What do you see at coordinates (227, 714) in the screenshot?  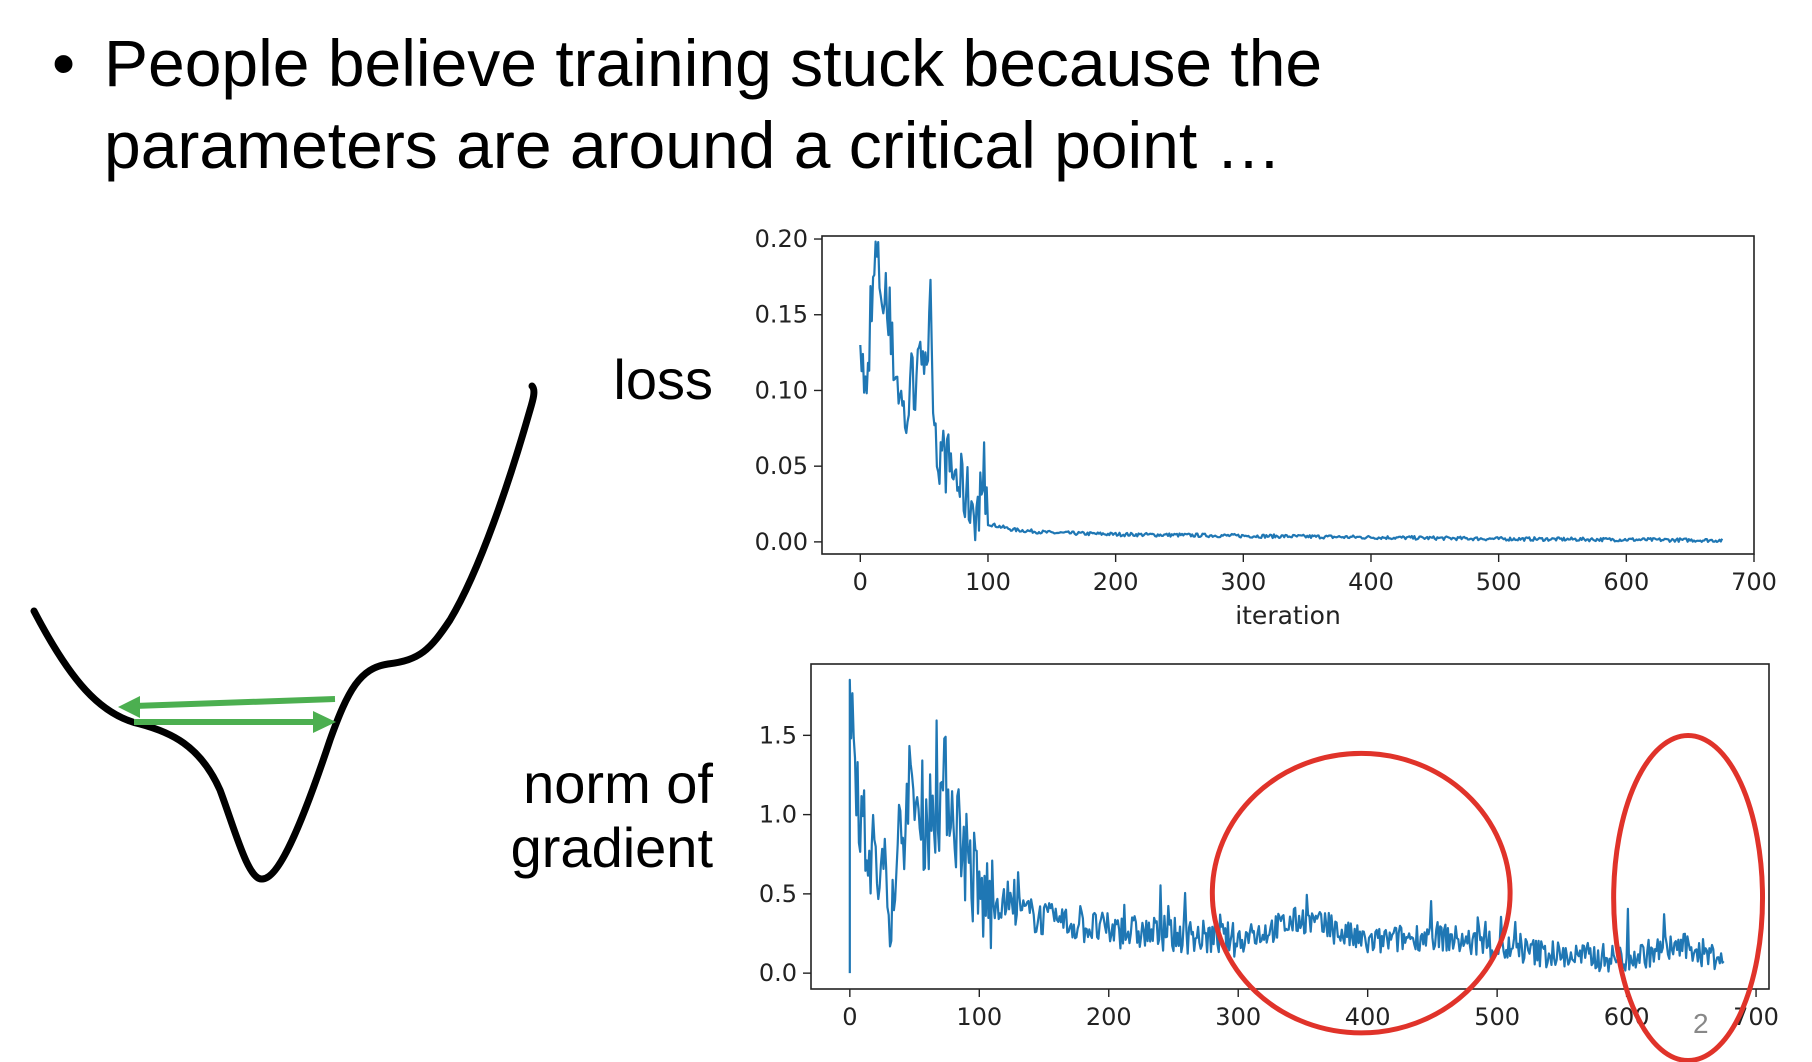 I see `gradient-arrows` at bounding box center [227, 714].